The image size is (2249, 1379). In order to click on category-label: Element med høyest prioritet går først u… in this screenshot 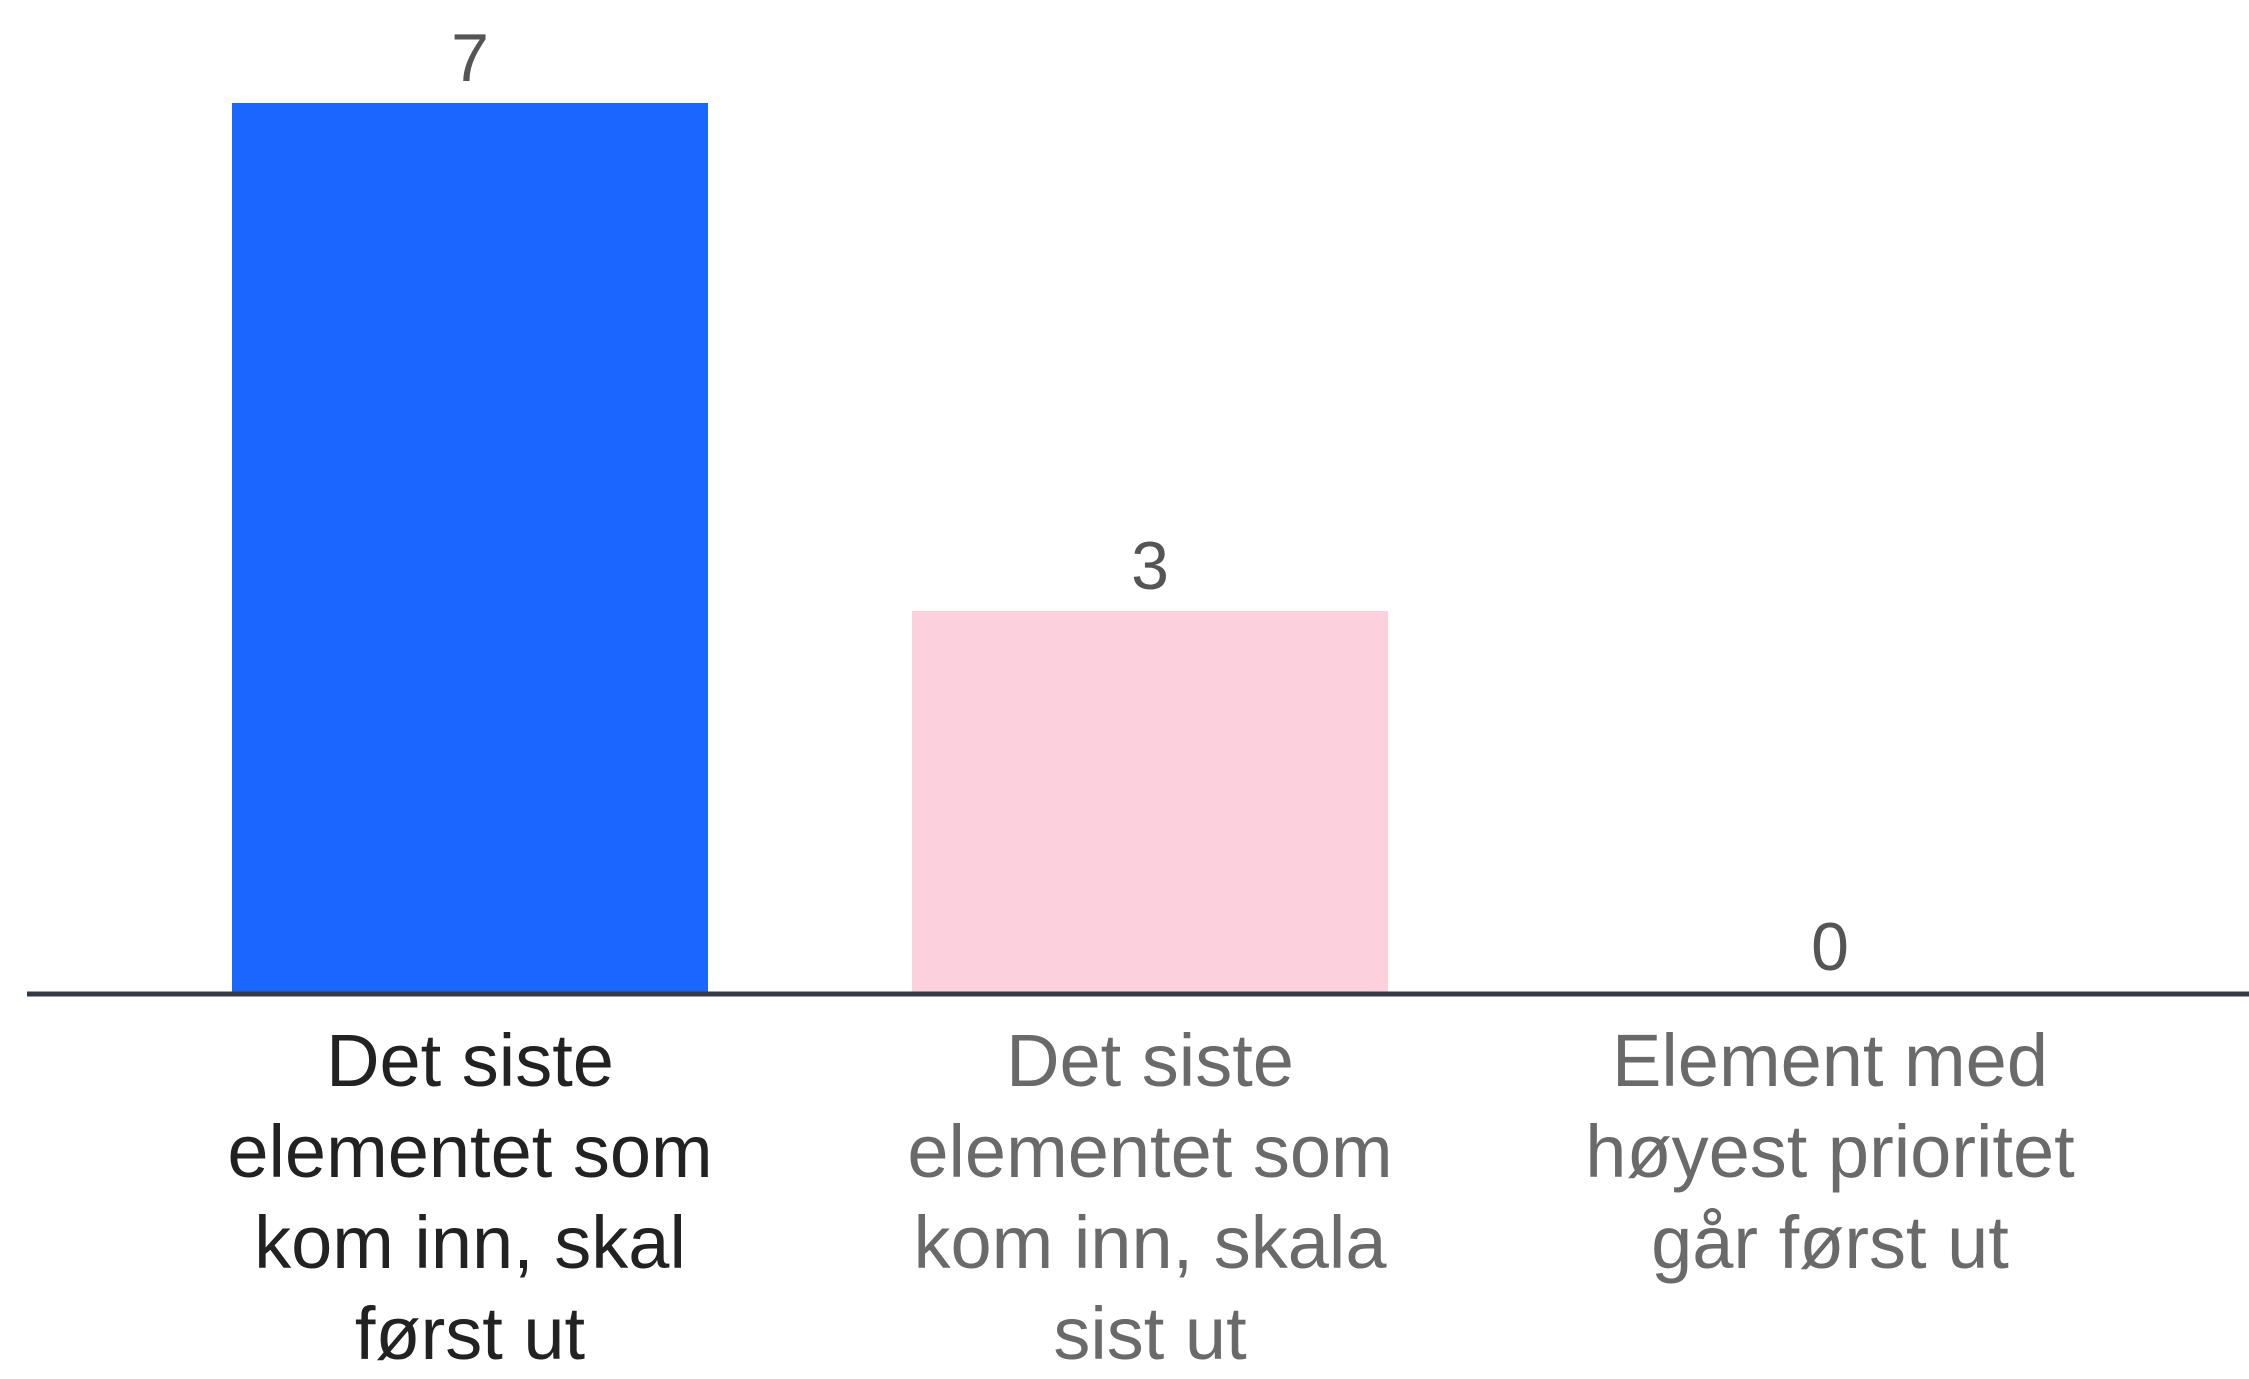, I will do `click(1830, 1151)`.